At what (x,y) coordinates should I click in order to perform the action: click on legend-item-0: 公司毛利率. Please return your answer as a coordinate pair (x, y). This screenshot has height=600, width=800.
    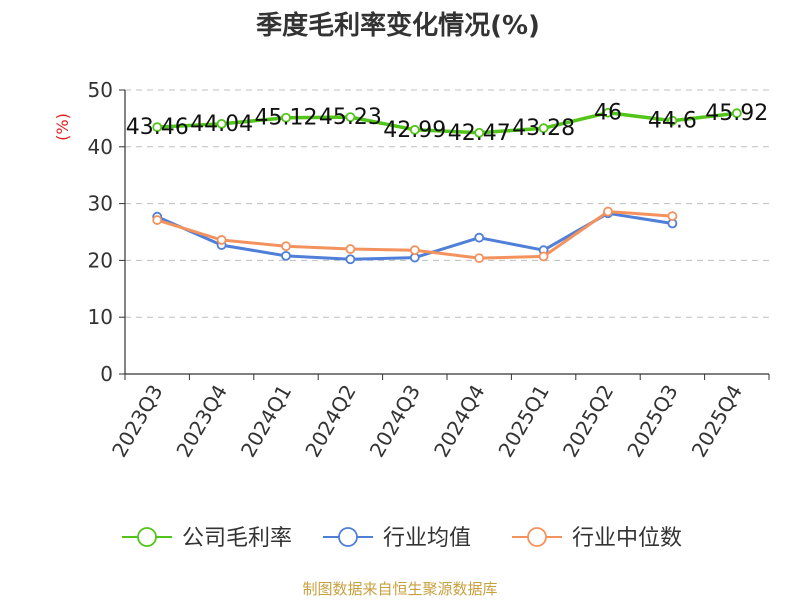
    Looking at the image, I should click on (207, 538).